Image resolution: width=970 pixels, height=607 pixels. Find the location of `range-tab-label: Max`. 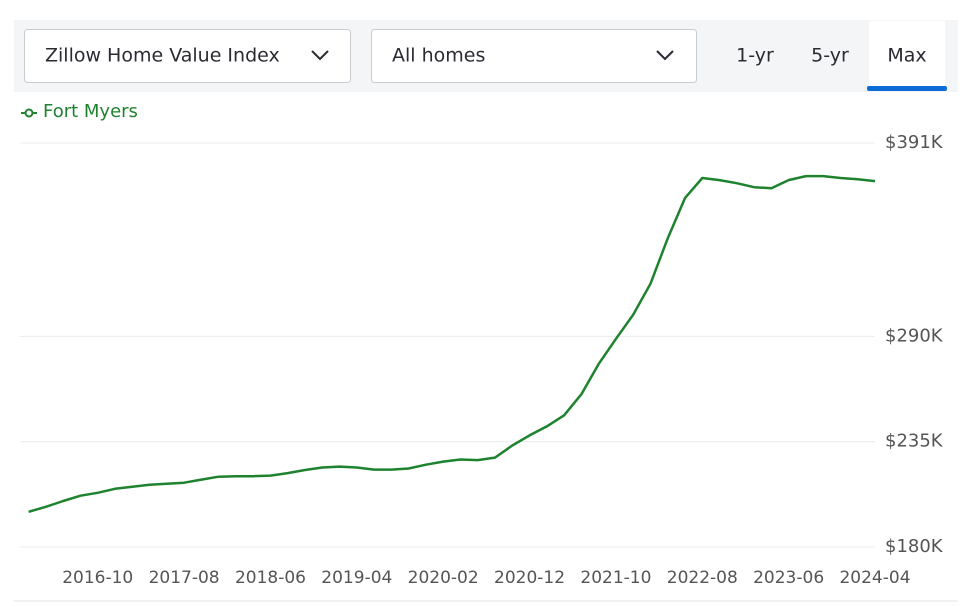

range-tab-label: Max is located at coordinates (906, 56).